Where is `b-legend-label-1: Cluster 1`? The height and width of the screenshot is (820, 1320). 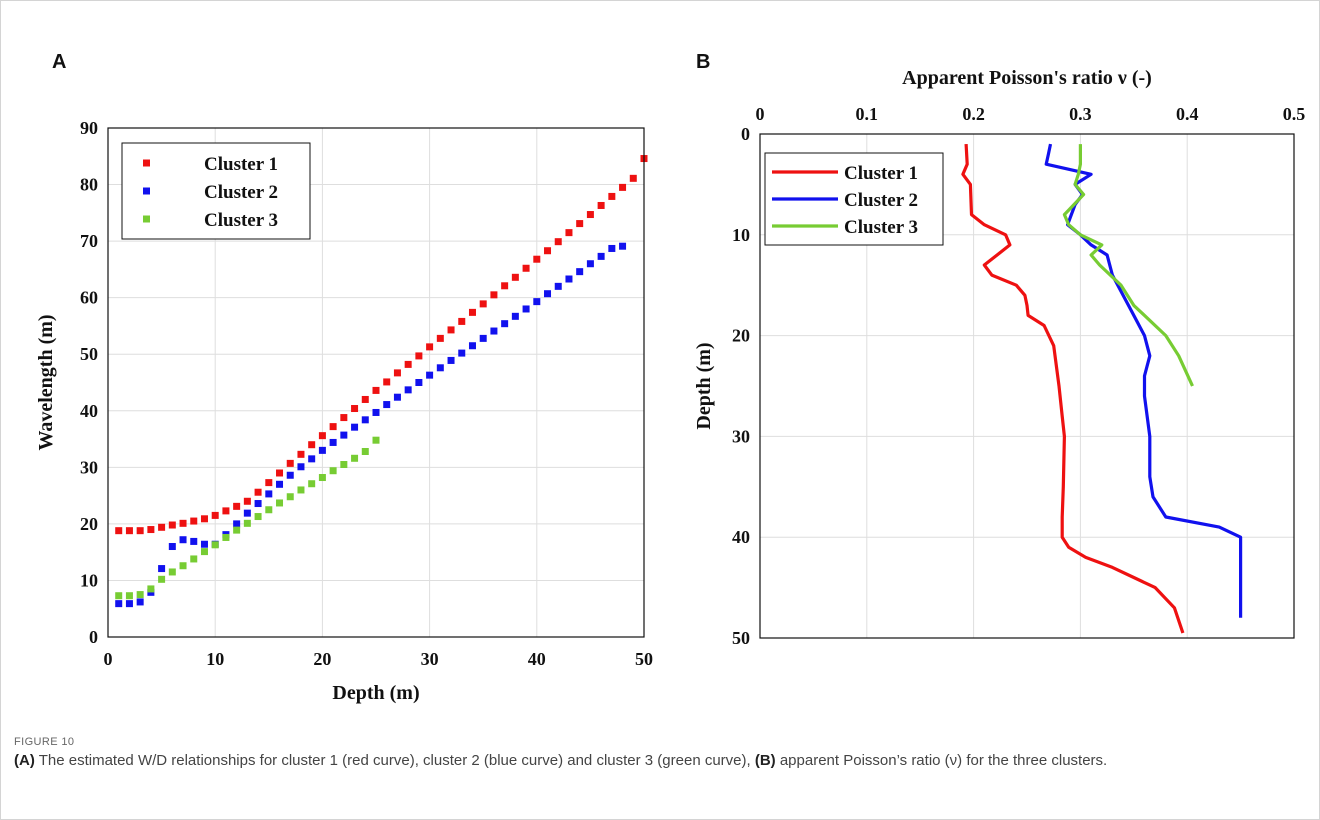
b-legend-label-1: Cluster 1 is located at coordinates (881, 173).